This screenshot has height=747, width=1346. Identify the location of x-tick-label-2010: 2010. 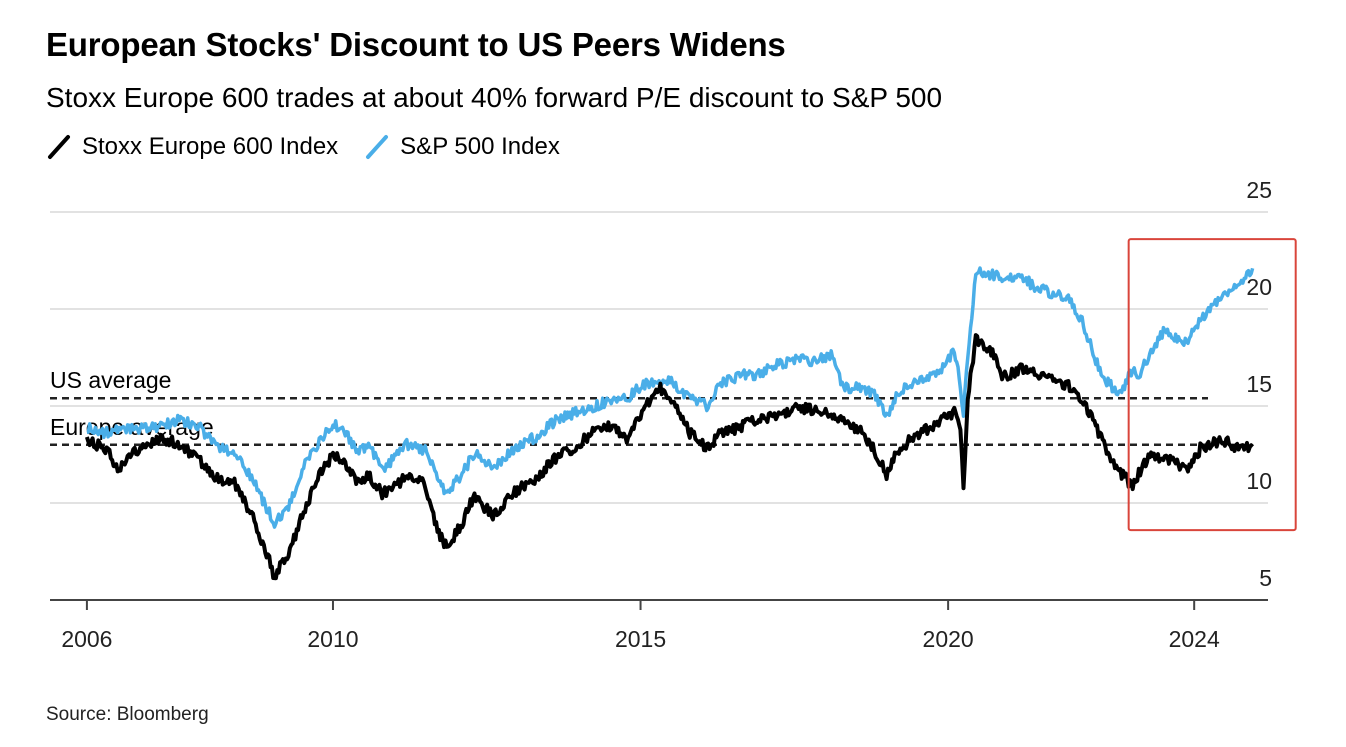
(332, 639).